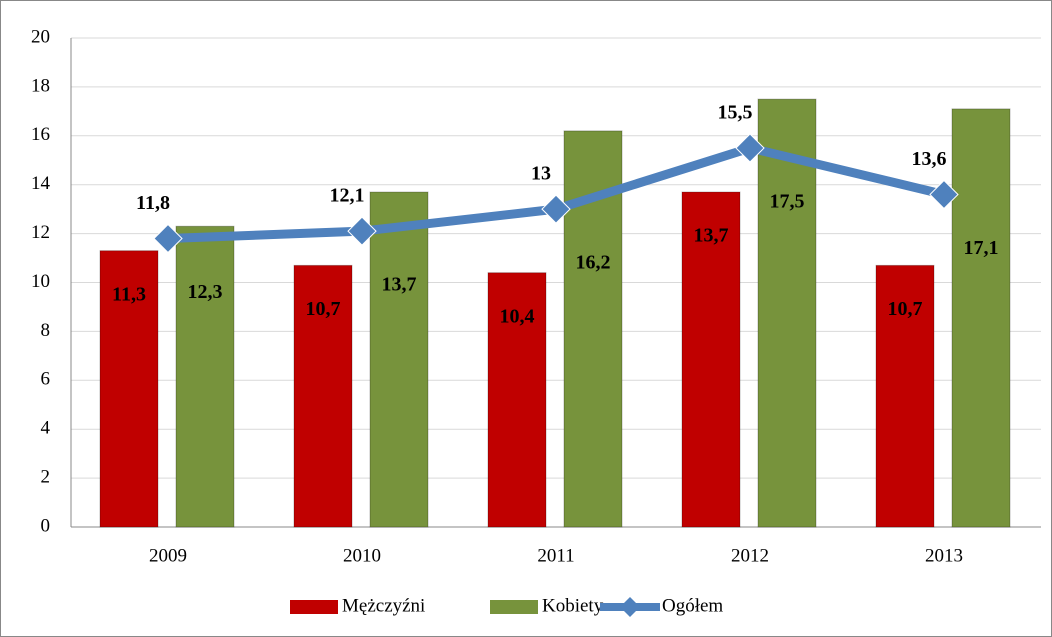  Describe the element at coordinates (205, 292) in the screenshot. I see `data-label: 12,3` at that location.